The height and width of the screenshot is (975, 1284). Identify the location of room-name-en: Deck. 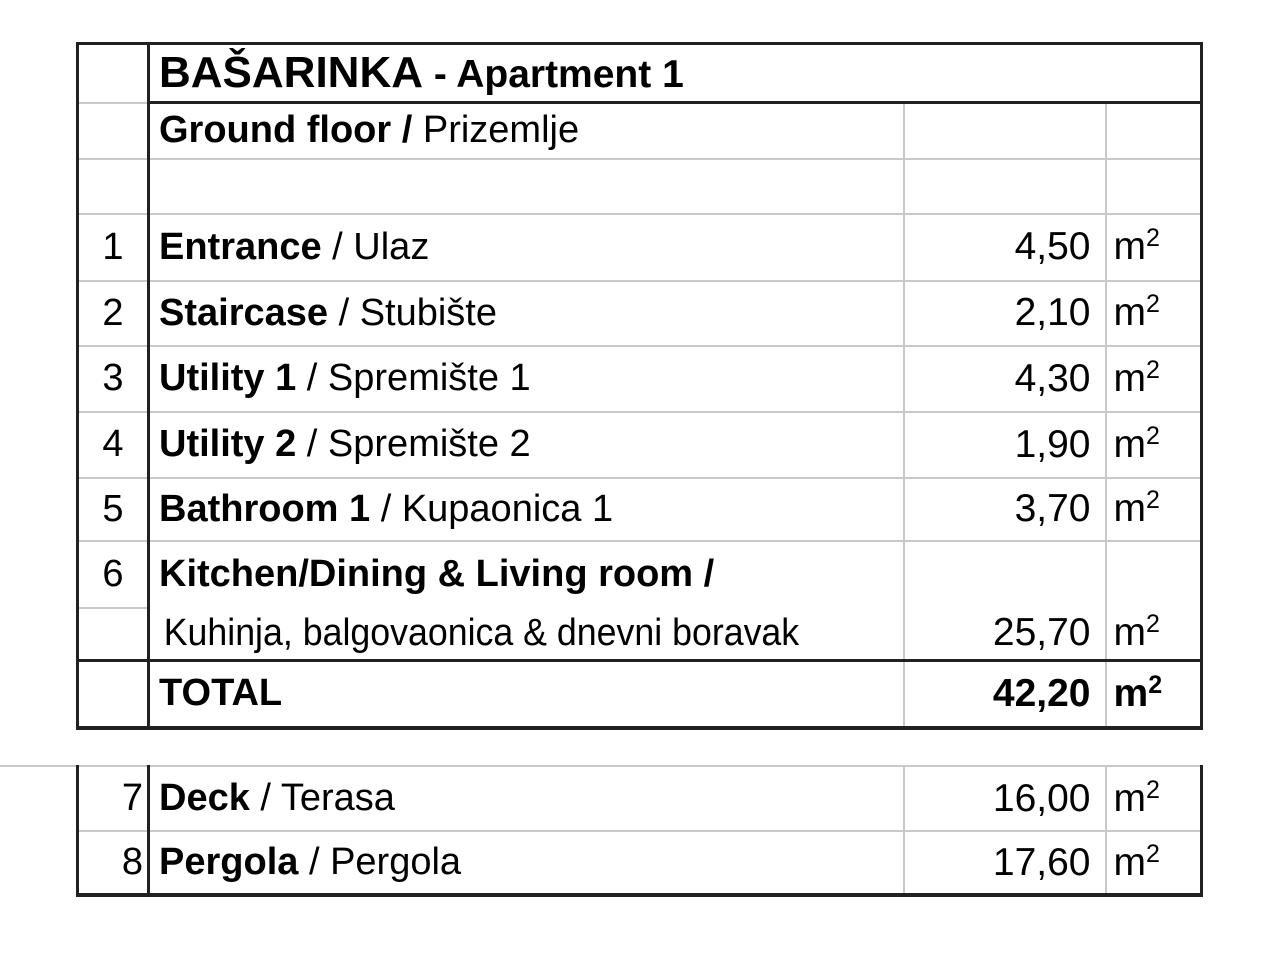
(204, 798).